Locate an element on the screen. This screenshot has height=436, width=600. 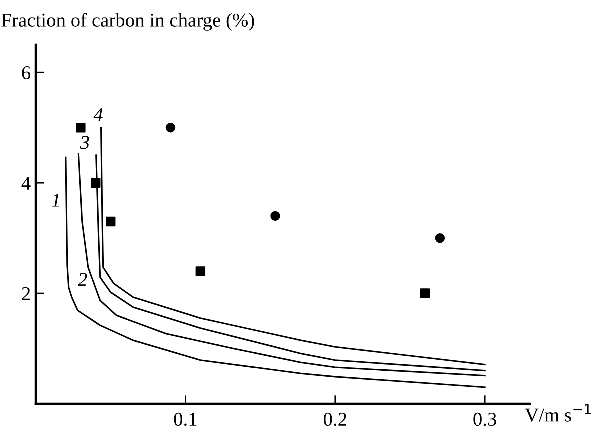
y-tick-label: 4 is located at coordinates (26, 183).